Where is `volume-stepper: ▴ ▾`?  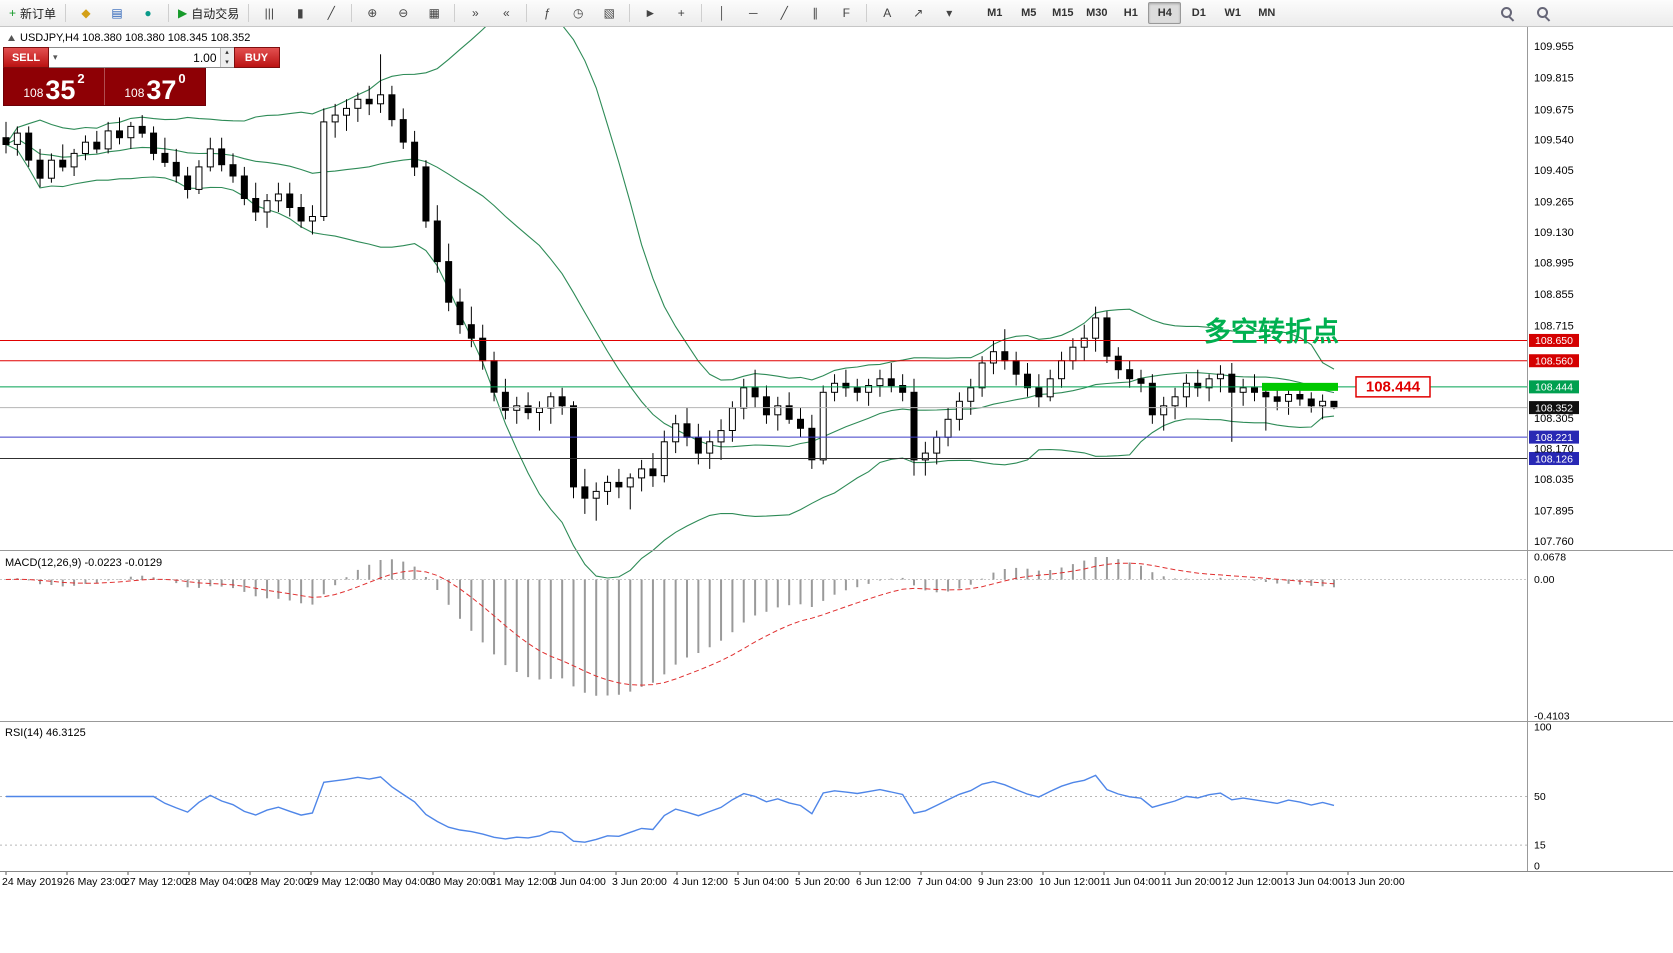
volume-stepper: ▴ ▾ is located at coordinates (226, 57).